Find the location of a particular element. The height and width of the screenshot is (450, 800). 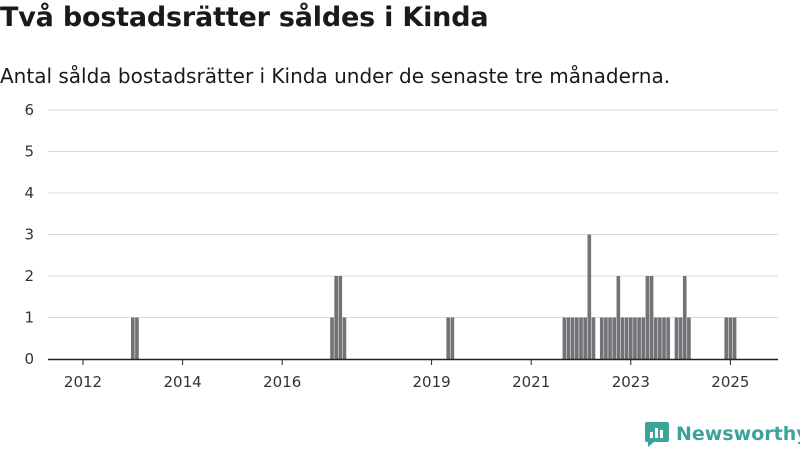

y-tick-label: 5 is located at coordinates (29, 152).